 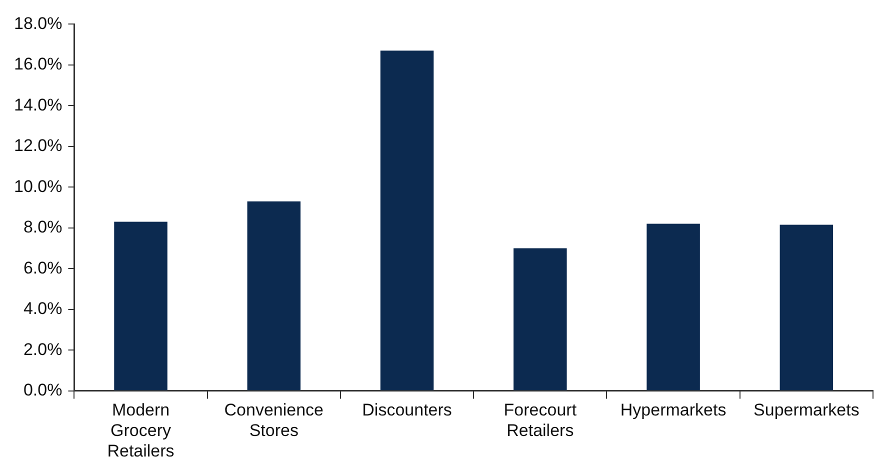 I want to click on y-tick-label: 8.0%, so click(x=42, y=227).